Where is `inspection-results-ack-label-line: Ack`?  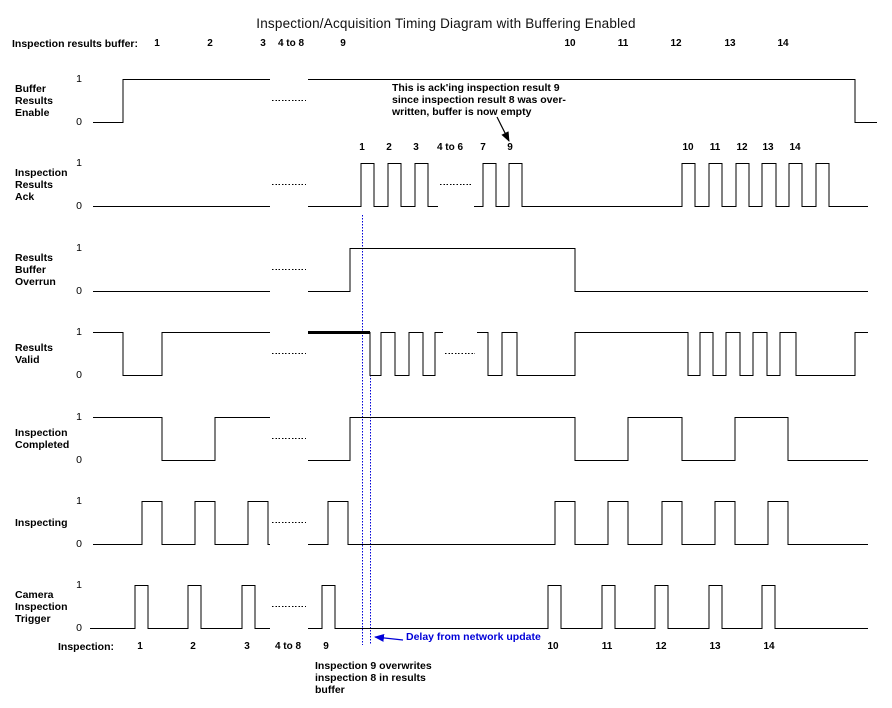
inspection-results-ack-label-line: Ack is located at coordinates (25, 196).